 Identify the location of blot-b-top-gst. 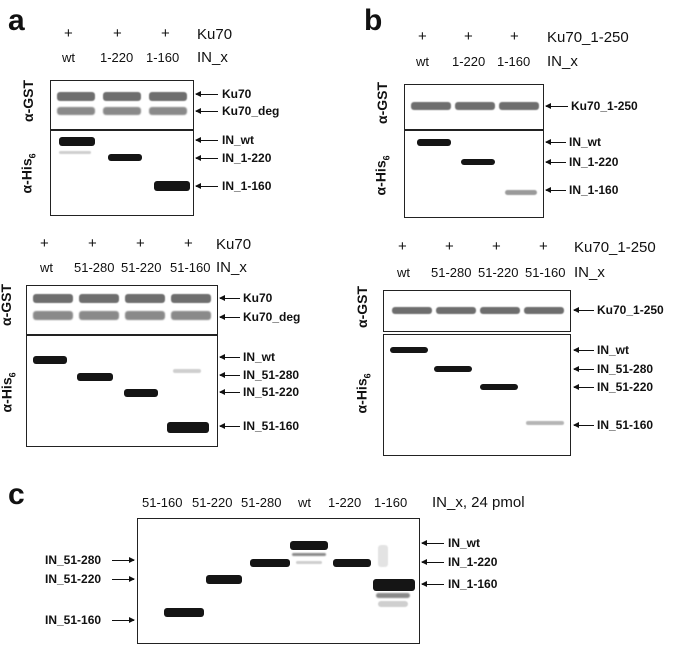
(474, 107).